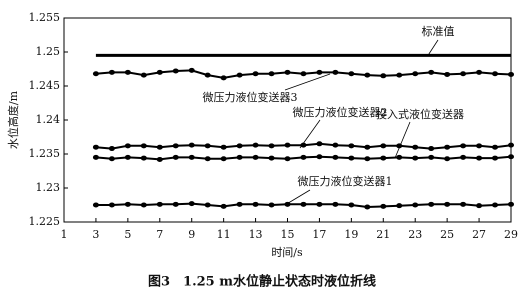 Image resolution: width=525 pixels, height=295 pixels. What do you see at coordinates (250, 97) in the screenshot?
I see `series-annotation: 微压力液位变送器3` at bounding box center [250, 97].